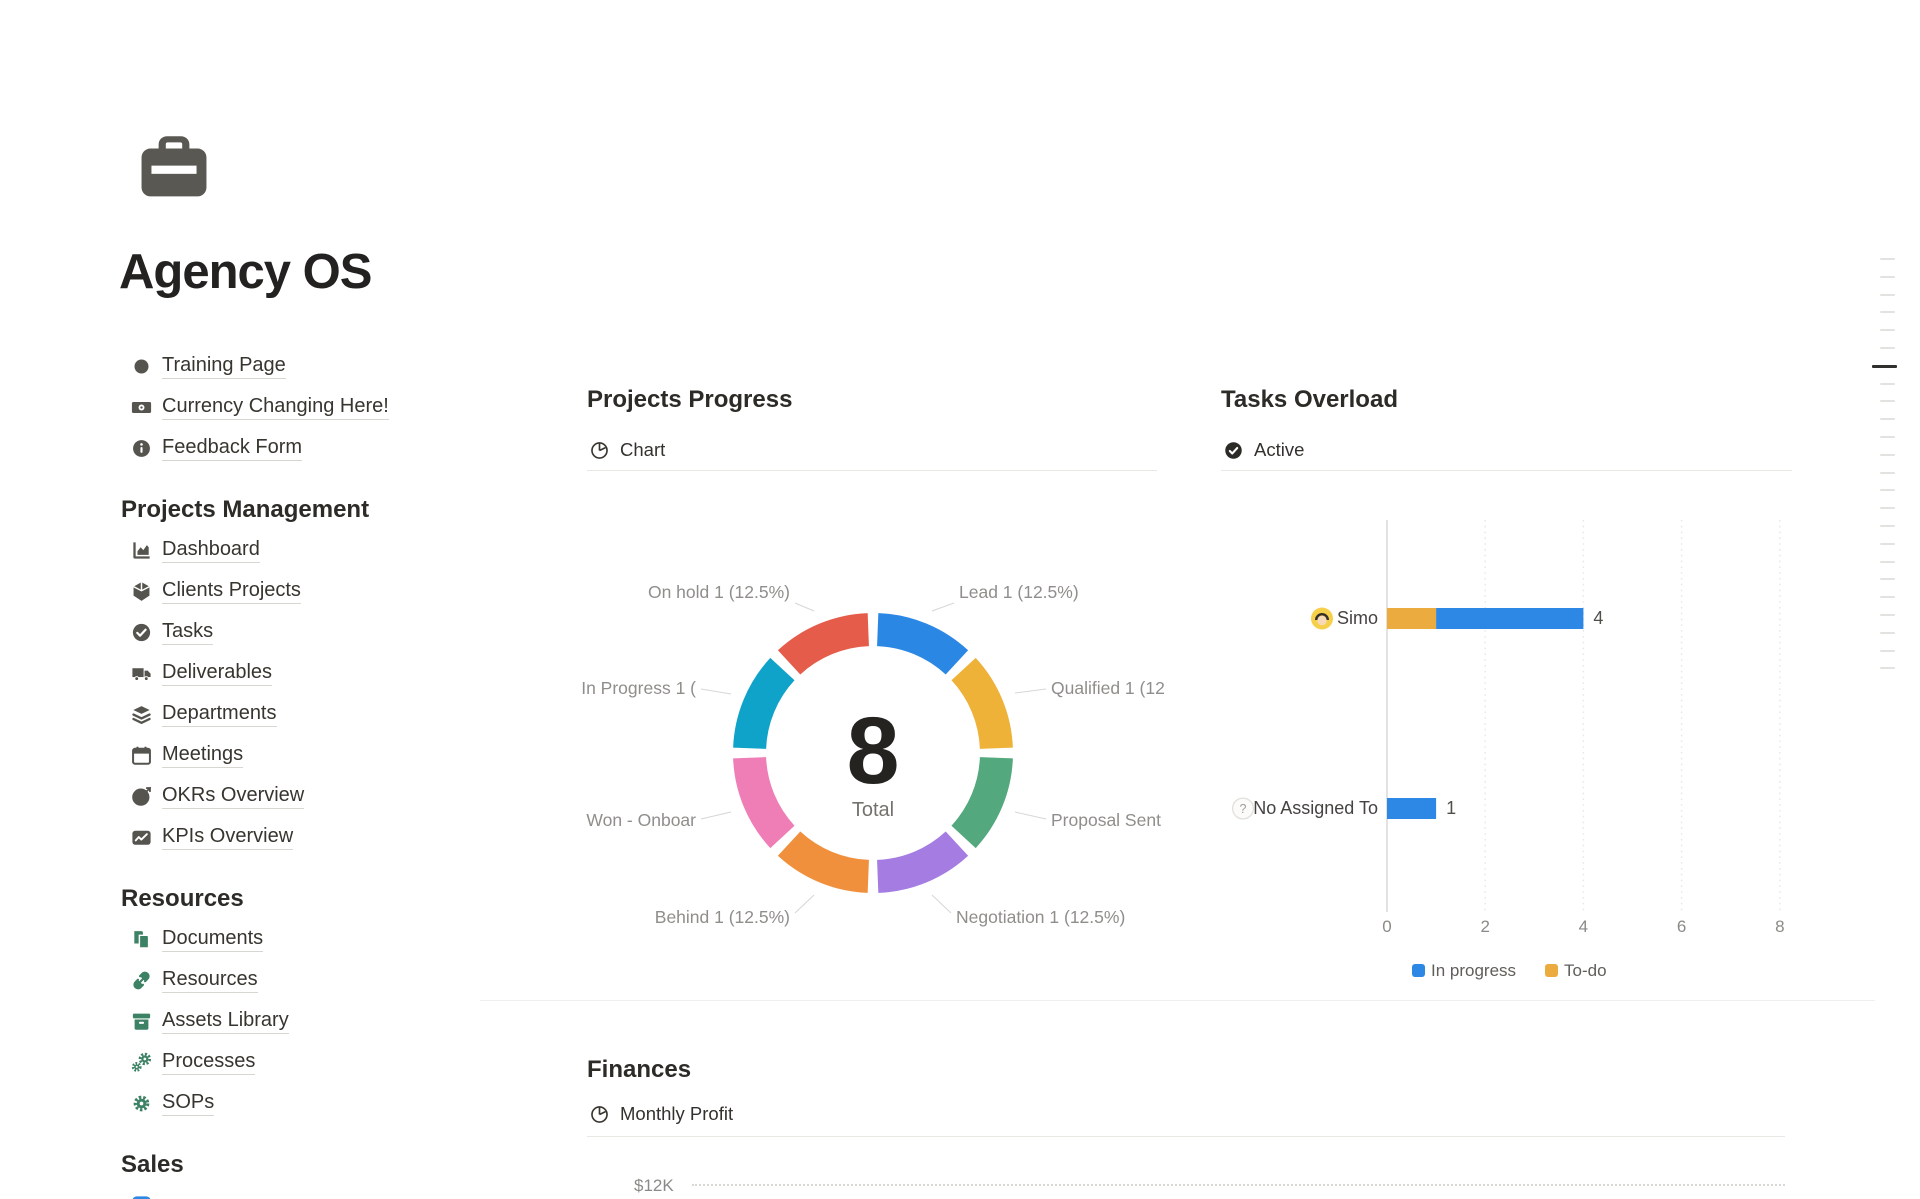  I want to click on tab-monthly-profit-label: Monthly Profit, so click(677, 1113).